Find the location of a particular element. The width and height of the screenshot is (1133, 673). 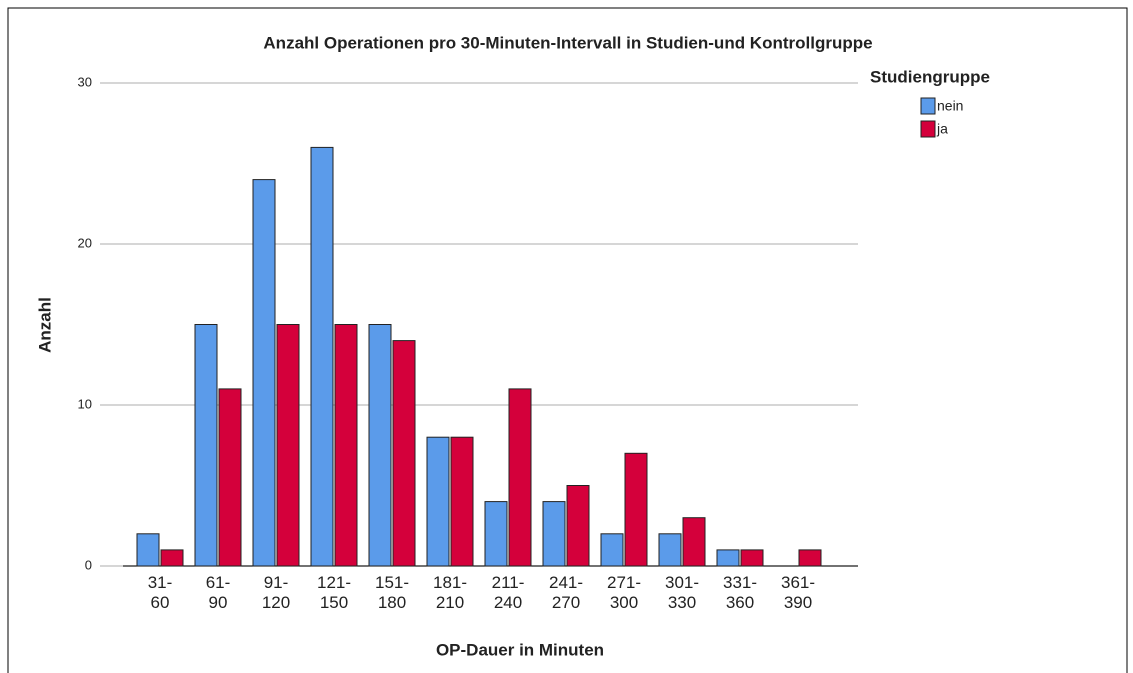

x-tick-label: 31-60 is located at coordinates (160, 592).